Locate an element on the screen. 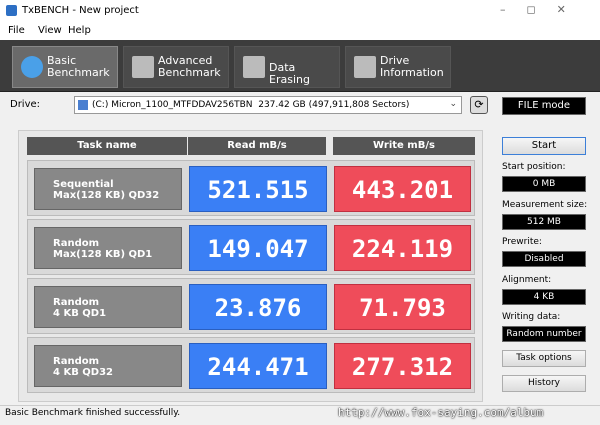 The image size is (600, 425). read-value: 23.876 is located at coordinates (258, 307).